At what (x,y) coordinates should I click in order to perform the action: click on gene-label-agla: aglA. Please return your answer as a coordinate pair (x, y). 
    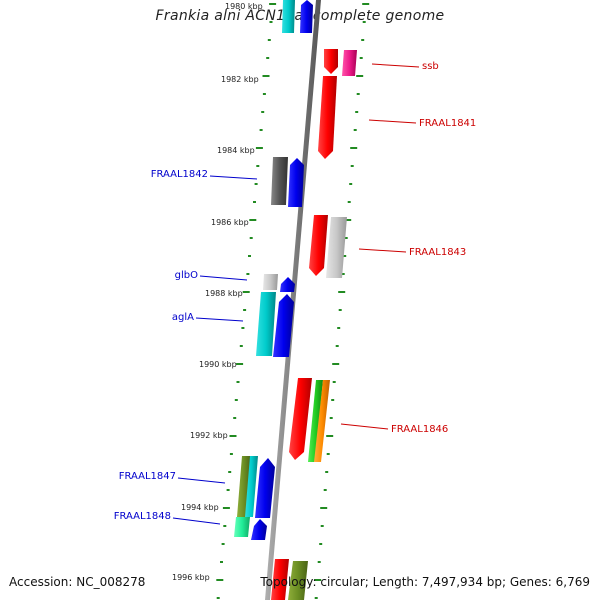
    Looking at the image, I should click on (183, 317).